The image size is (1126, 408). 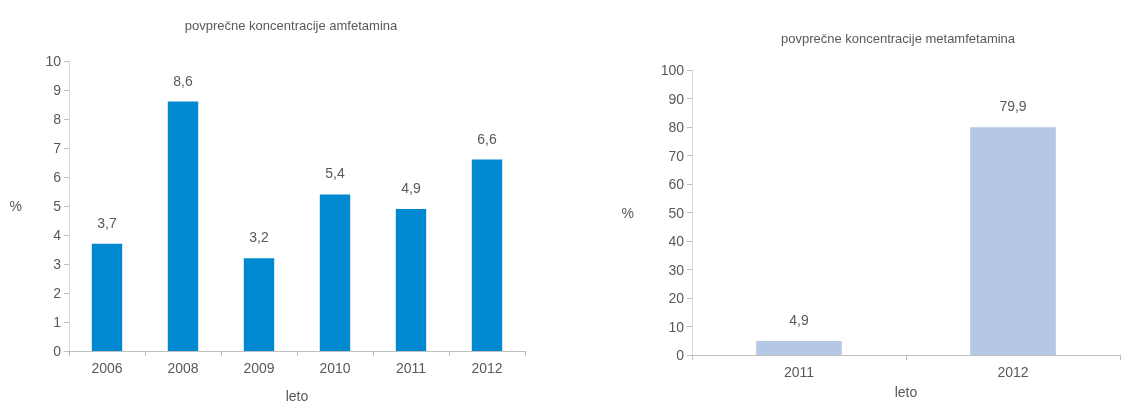 What do you see at coordinates (672, 70) in the screenshot?
I see `y-tick-label: 100` at bounding box center [672, 70].